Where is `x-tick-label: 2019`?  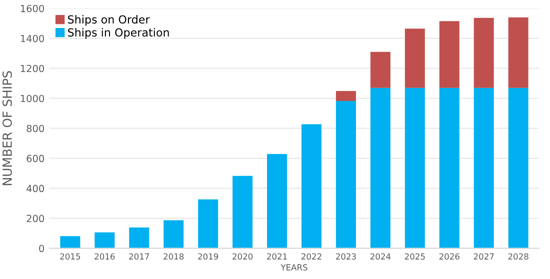 x-tick-label: 2019 is located at coordinates (208, 256).